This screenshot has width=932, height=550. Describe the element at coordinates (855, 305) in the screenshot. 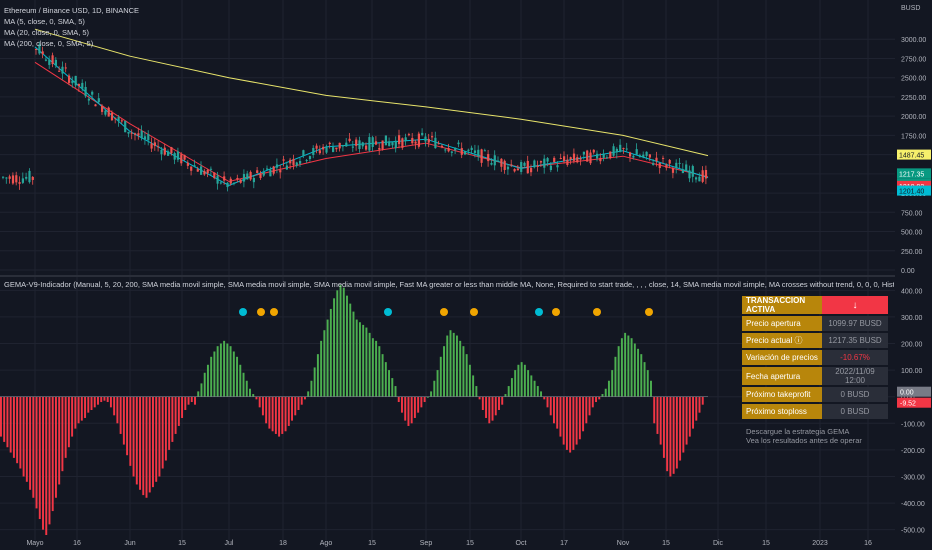

I see `direction-arrow-icon: ↓` at that location.